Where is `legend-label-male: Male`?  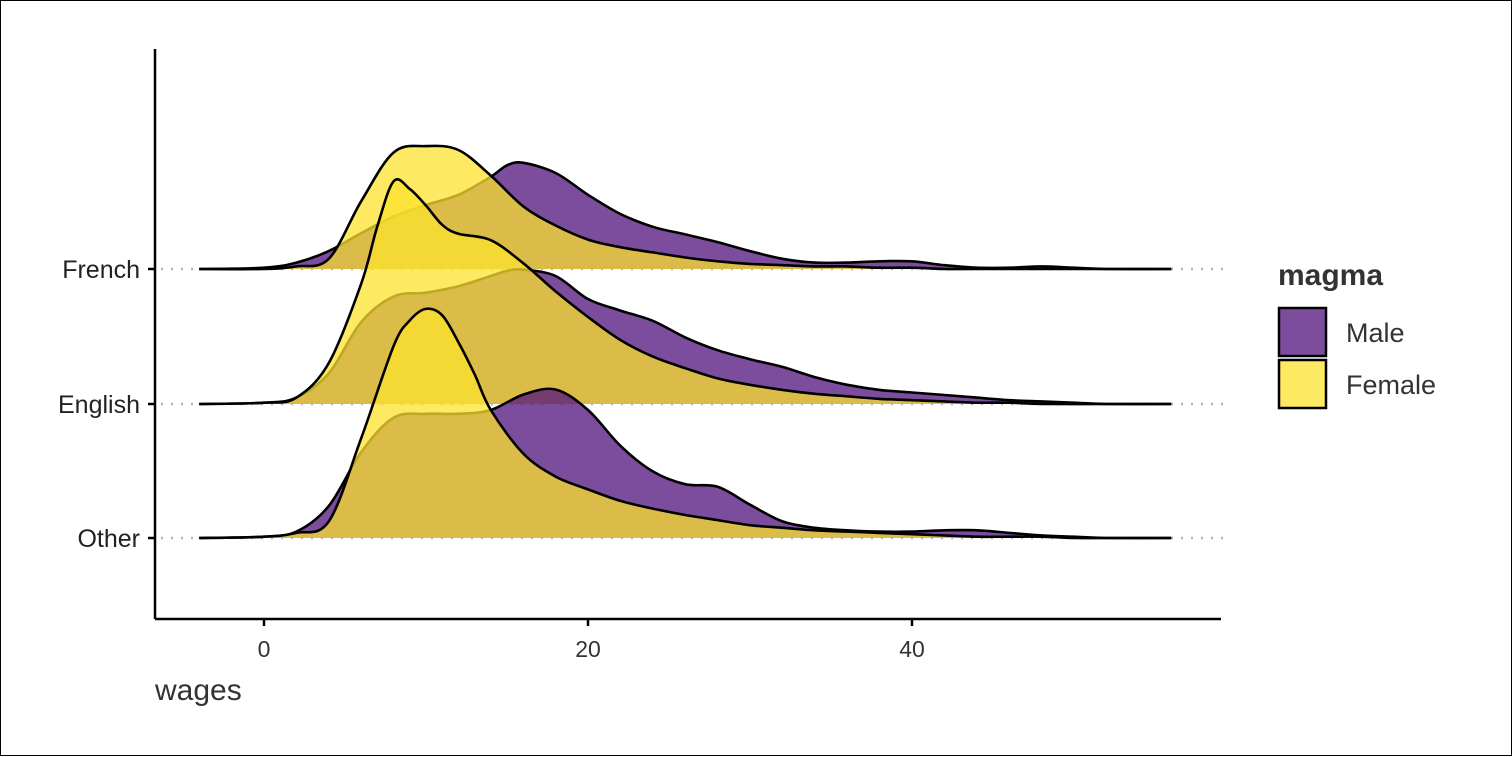 legend-label-male: Male is located at coordinates (1375, 333).